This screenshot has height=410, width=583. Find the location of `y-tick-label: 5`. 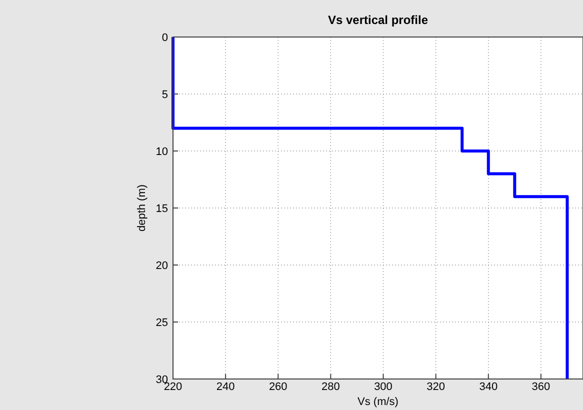

y-tick-label: 5 is located at coordinates (165, 95).